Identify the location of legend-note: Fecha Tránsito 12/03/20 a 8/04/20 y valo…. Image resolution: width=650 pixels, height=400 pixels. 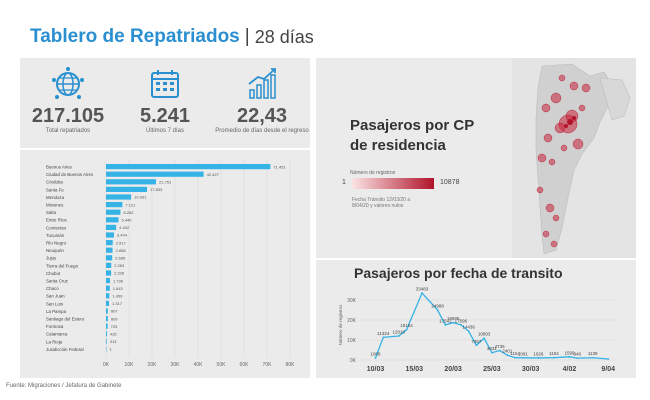
(381, 203).